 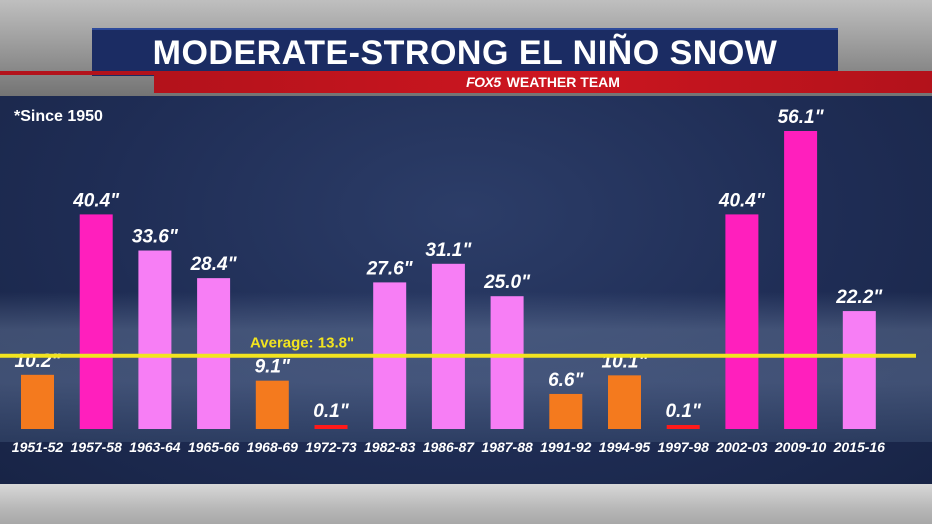 I want to click on x-tick-2002-03: 2002-03, so click(x=741, y=447).